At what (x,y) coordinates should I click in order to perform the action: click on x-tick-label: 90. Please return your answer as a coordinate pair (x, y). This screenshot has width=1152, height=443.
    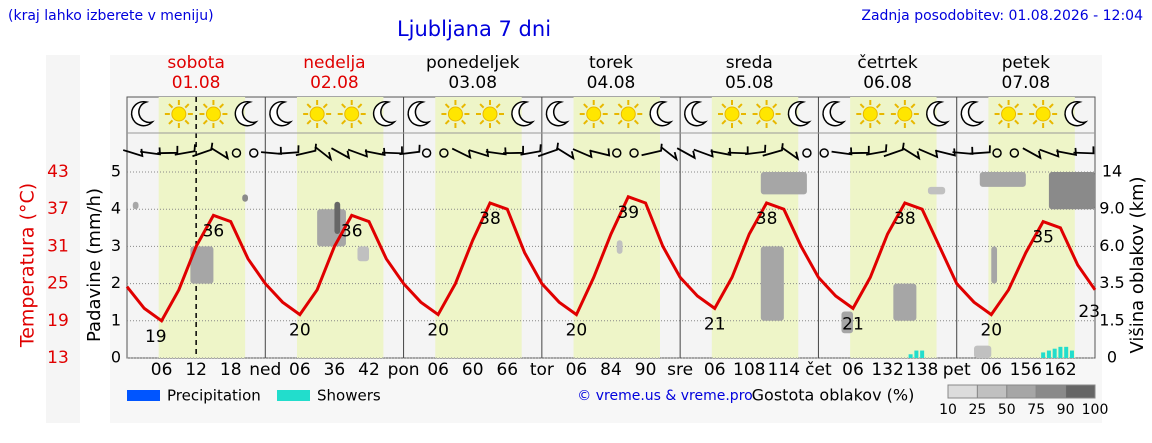
    Looking at the image, I should click on (646, 370).